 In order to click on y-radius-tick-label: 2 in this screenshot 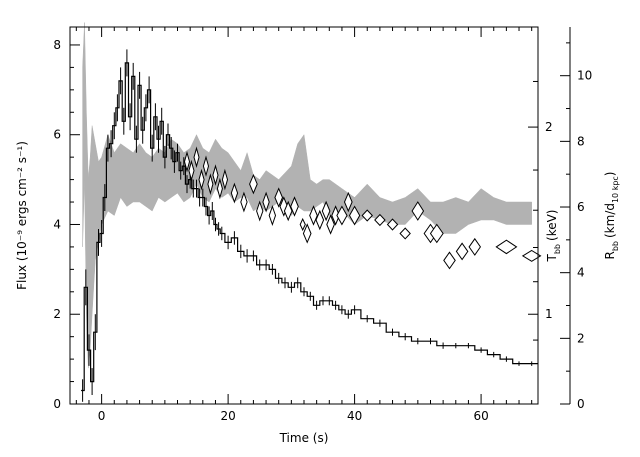, I will do `click(581, 338)`.